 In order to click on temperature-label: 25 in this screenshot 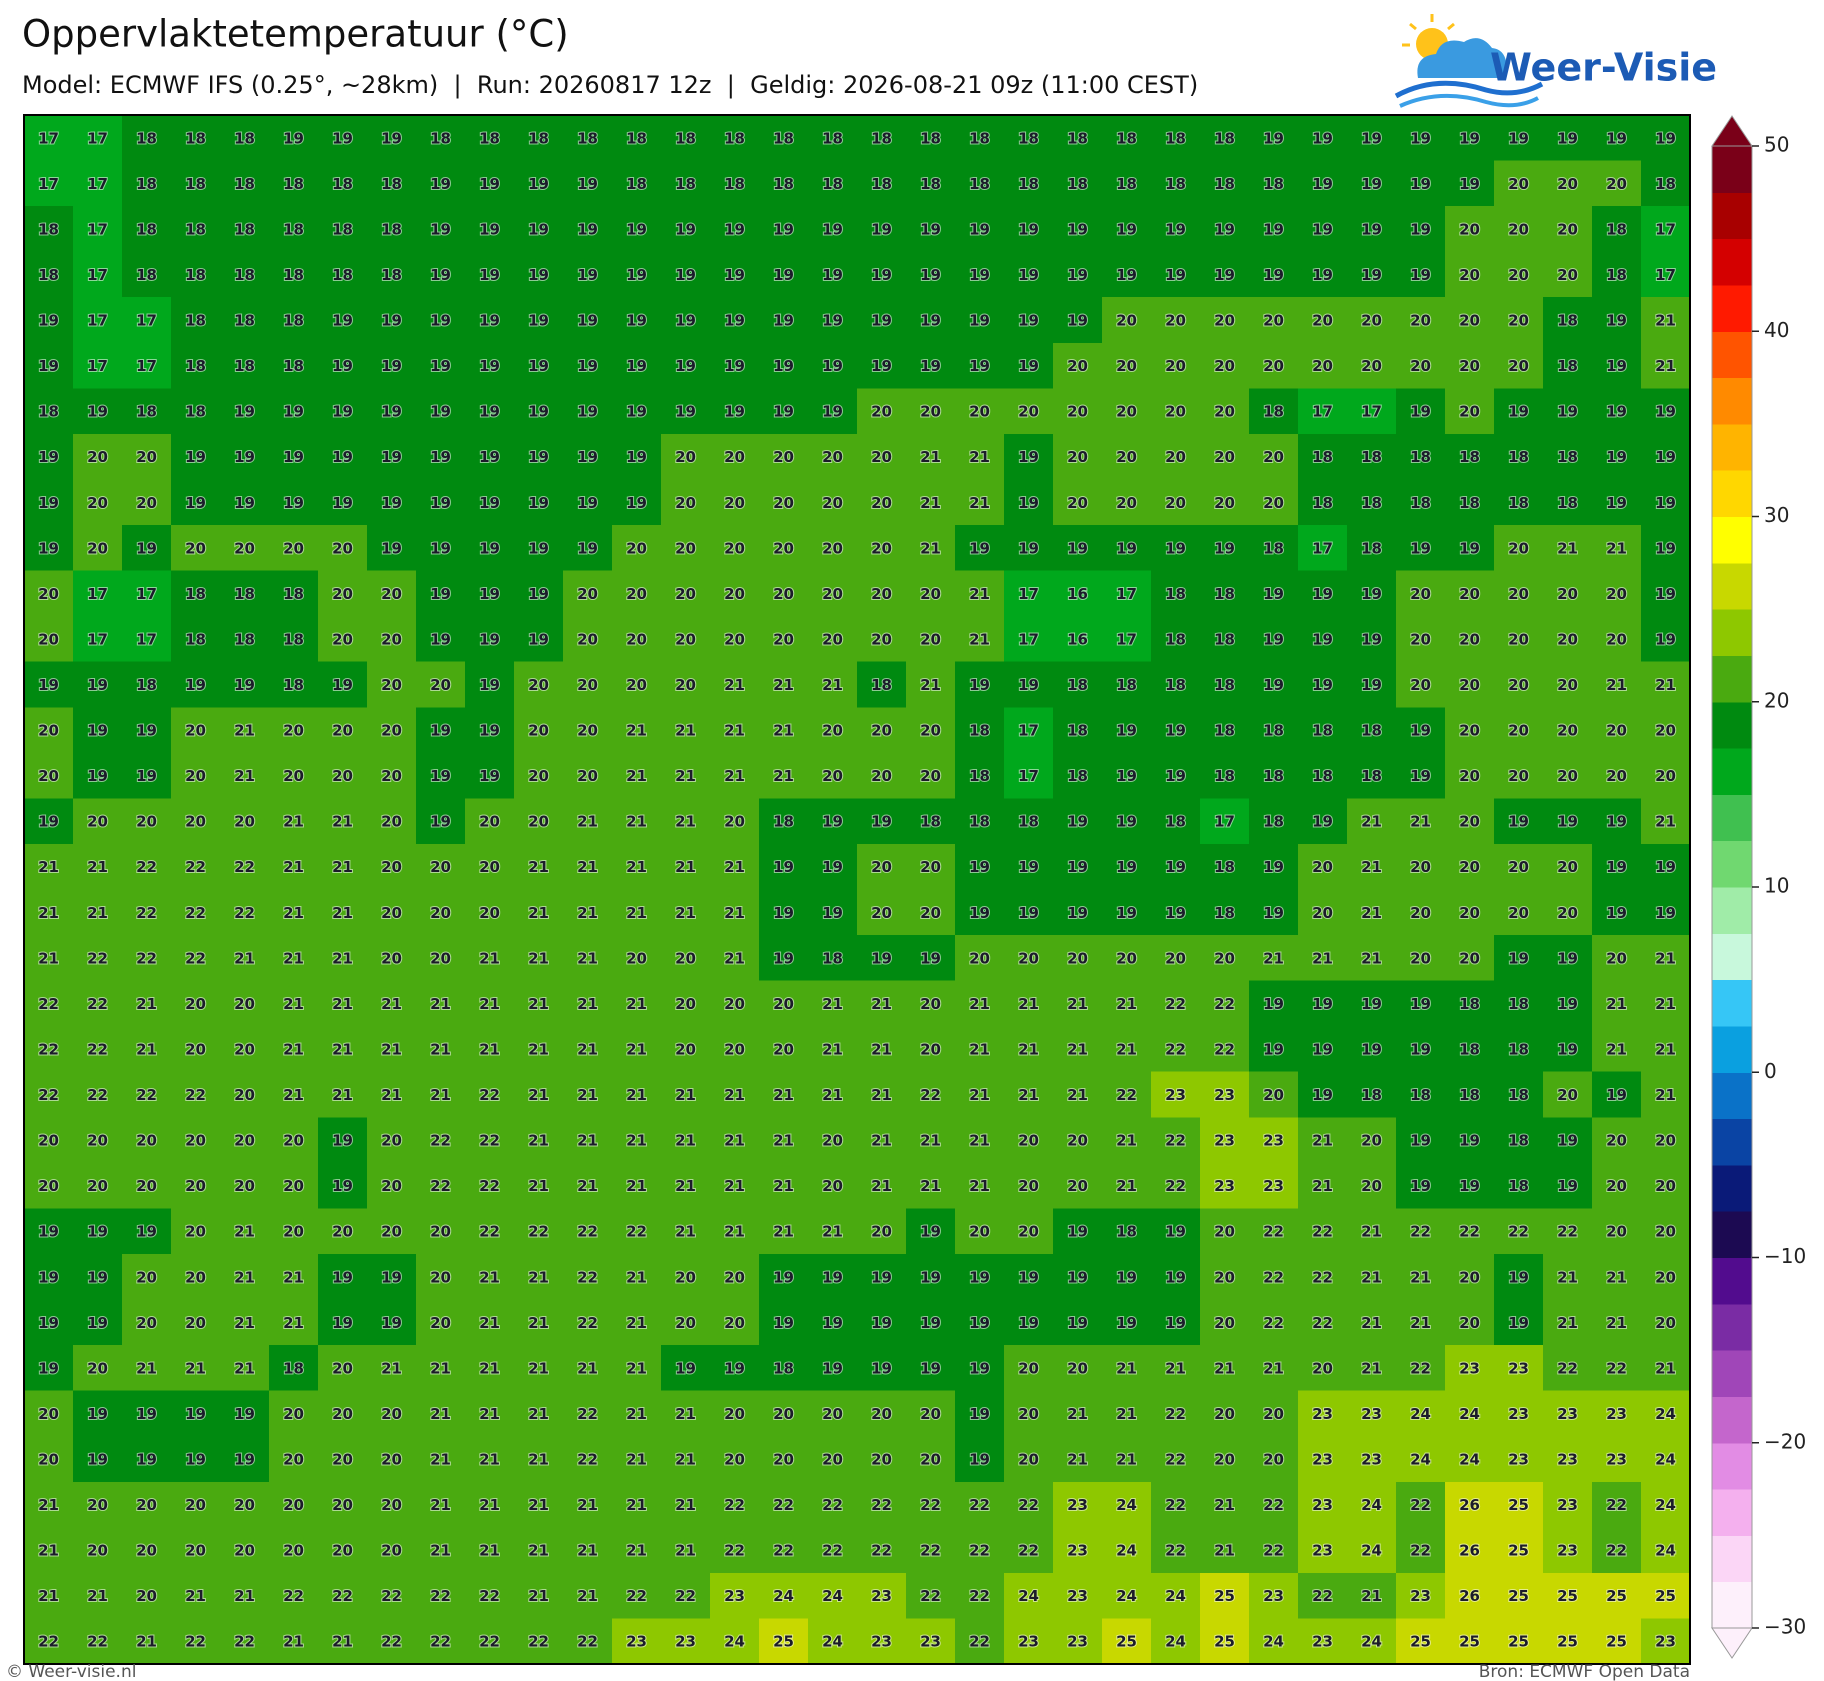, I will do `click(1518, 1642)`.